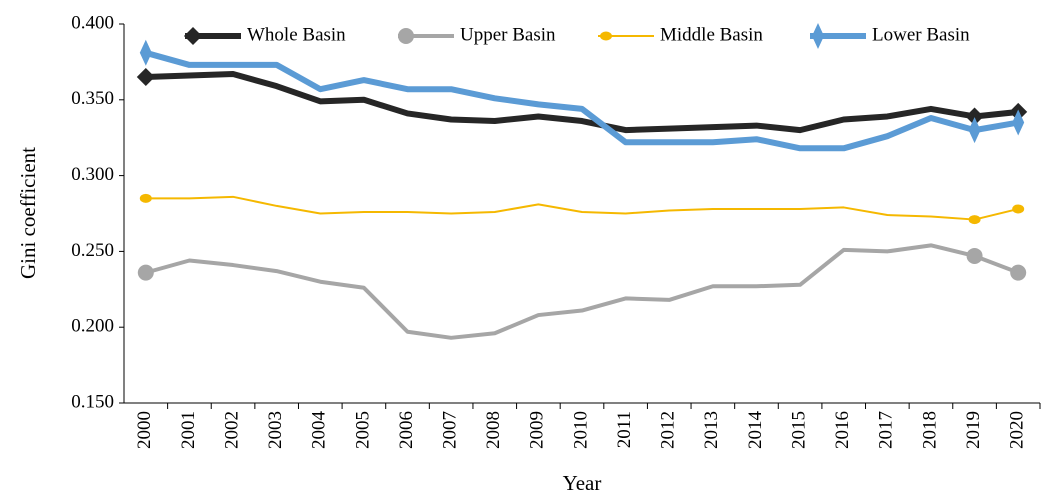  I want to click on x-tick-label: 2011, so click(624, 429).